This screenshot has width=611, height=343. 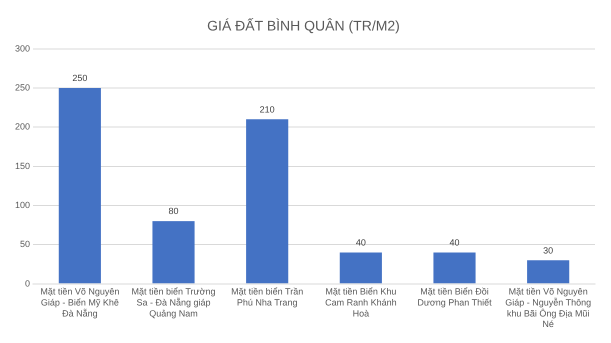 I want to click on x-tick-label: Mặt tiền Biển Đồi Dương Phan Thiết, so click(x=454, y=297).